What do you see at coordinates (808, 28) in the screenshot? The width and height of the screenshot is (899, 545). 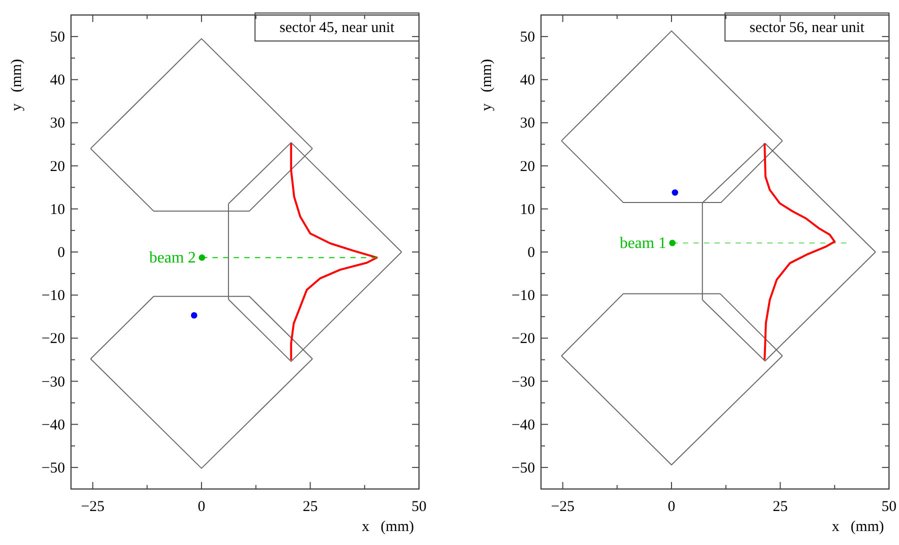 I see `annotation: sector 56, near unit` at bounding box center [808, 28].